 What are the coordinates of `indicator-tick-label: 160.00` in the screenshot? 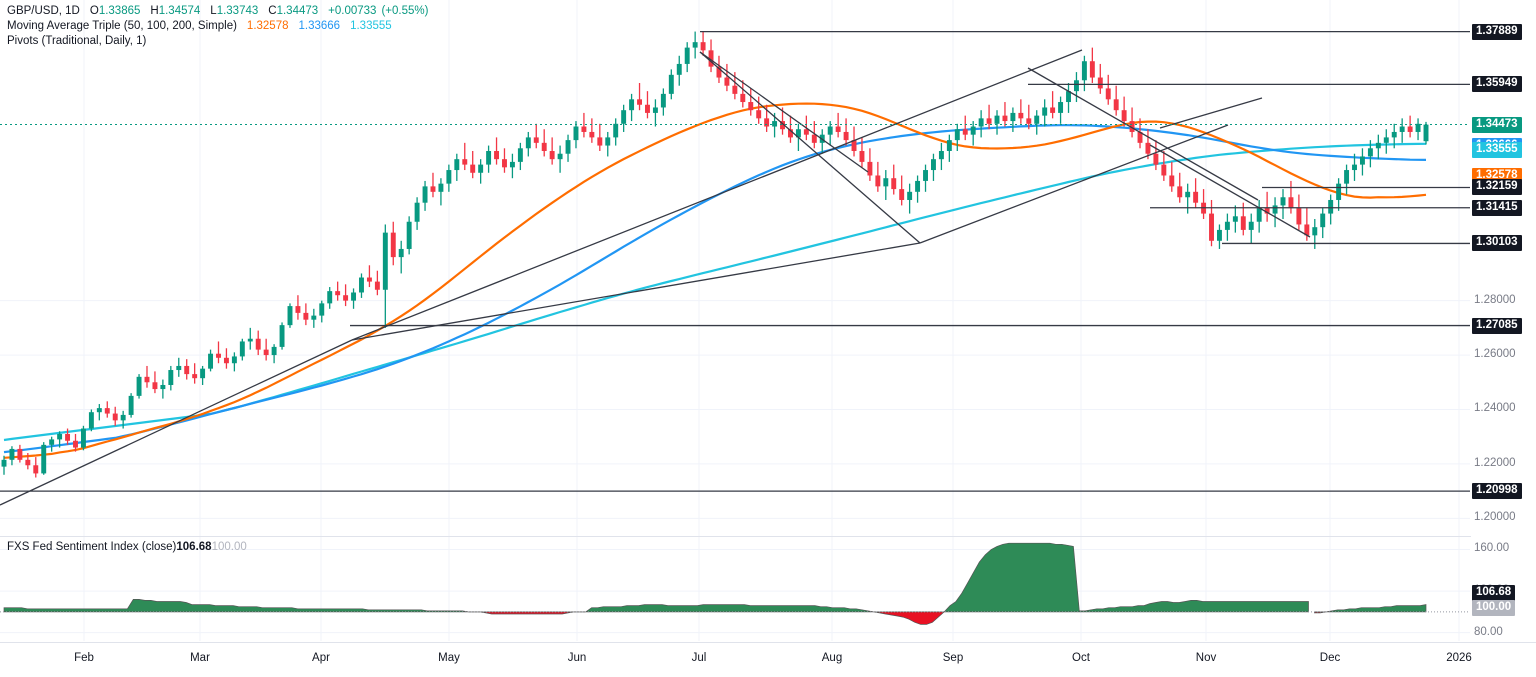 It's located at (1492, 548).